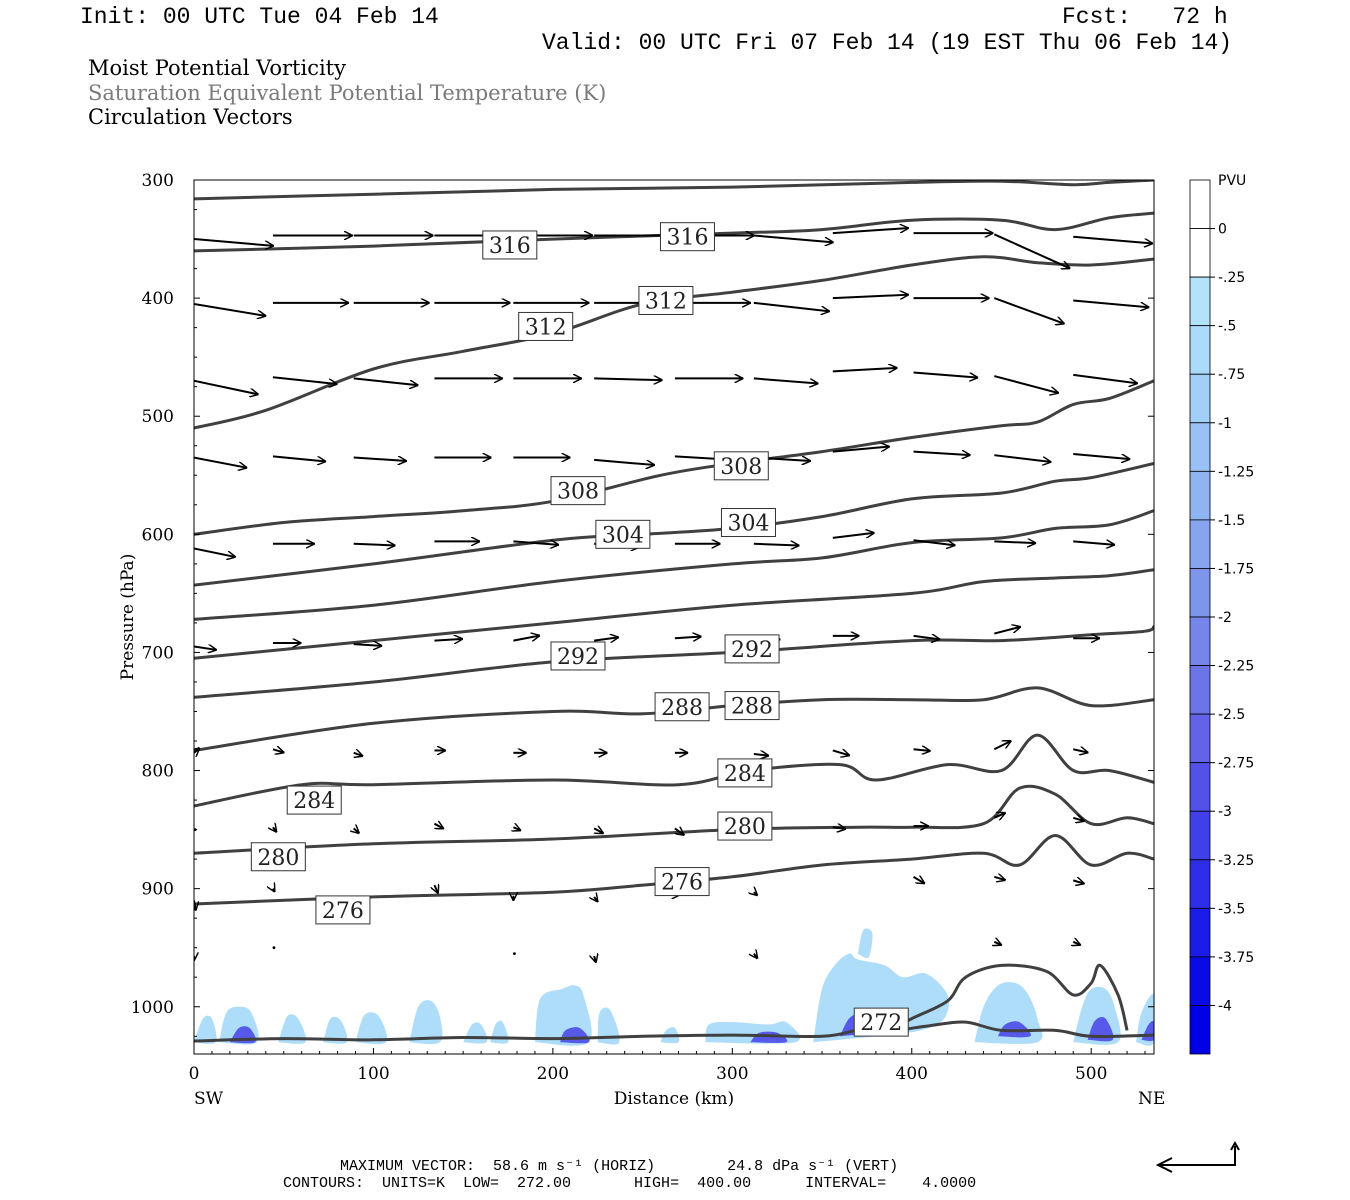  What do you see at coordinates (578, 492) in the screenshot?
I see `contour-label-4: 308` at bounding box center [578, 492].